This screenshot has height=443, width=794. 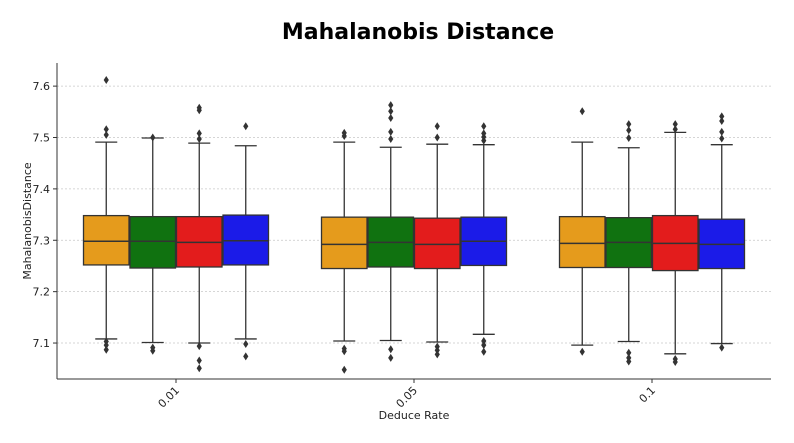 I want to click on x-tick-label: 0.05, so click(x=407, y=397).